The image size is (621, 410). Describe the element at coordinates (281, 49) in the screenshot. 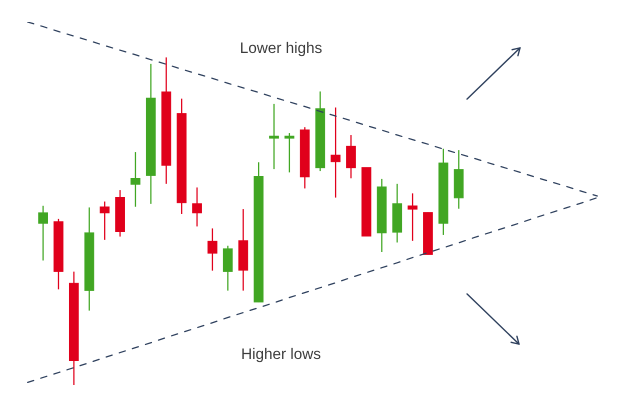

I see `text: Lower highs` at that location.